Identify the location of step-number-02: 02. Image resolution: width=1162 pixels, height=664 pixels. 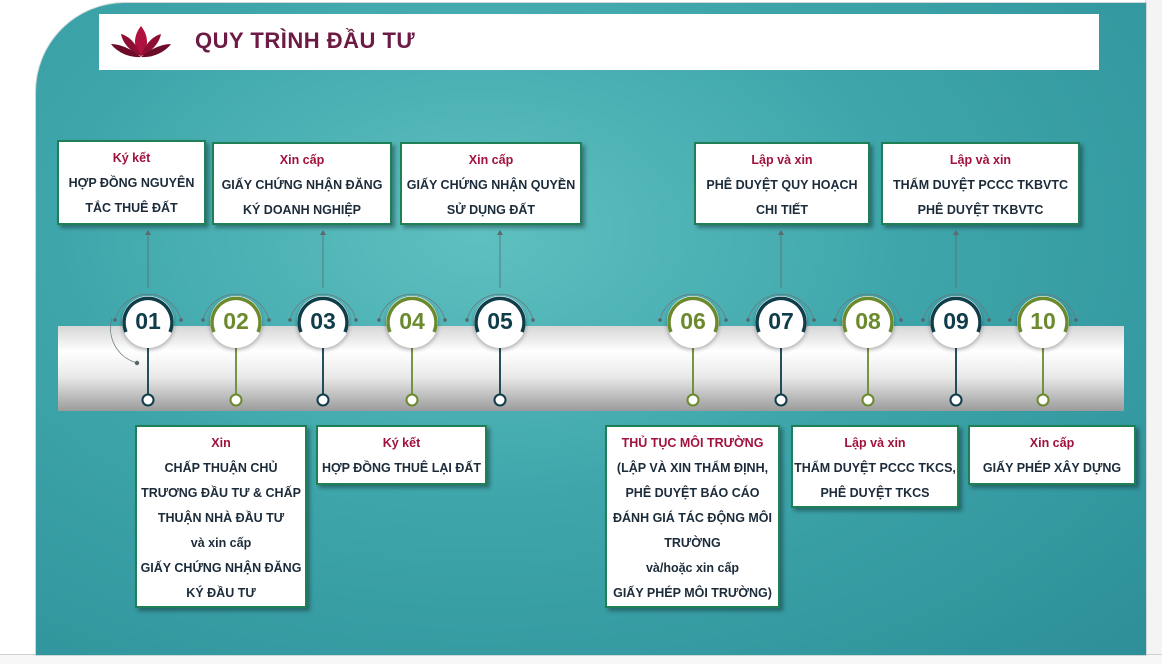
(236, 321).